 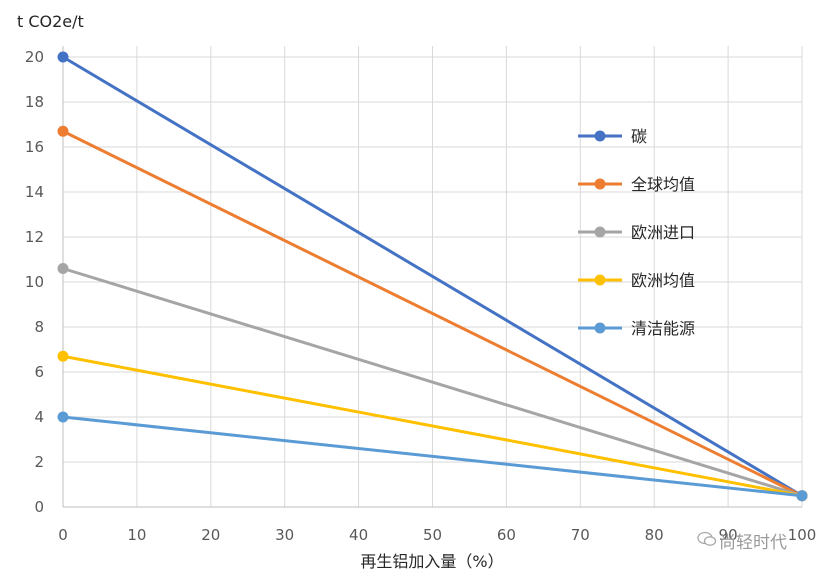 What do you see at coordinates (39, 417) in the screenshot?
I see `y-tick-label: 4` at bounding box center [39, 417].